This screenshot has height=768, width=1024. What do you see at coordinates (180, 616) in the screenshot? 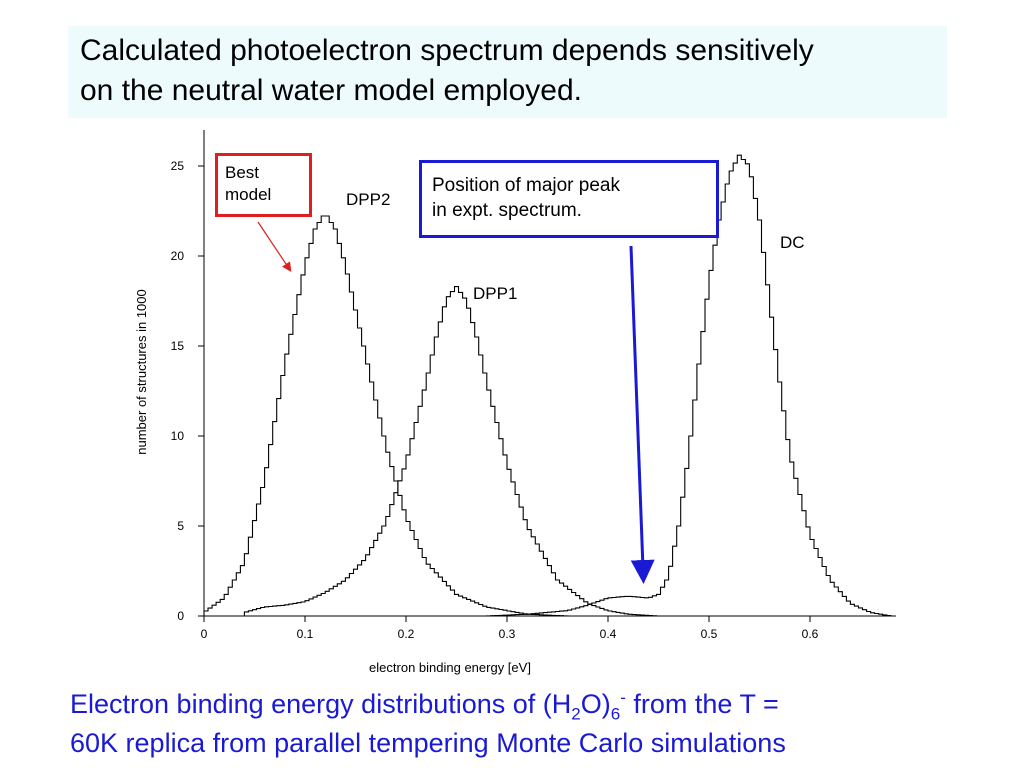
I see `y-tick-label: 0` at bounding box center [180, 616].